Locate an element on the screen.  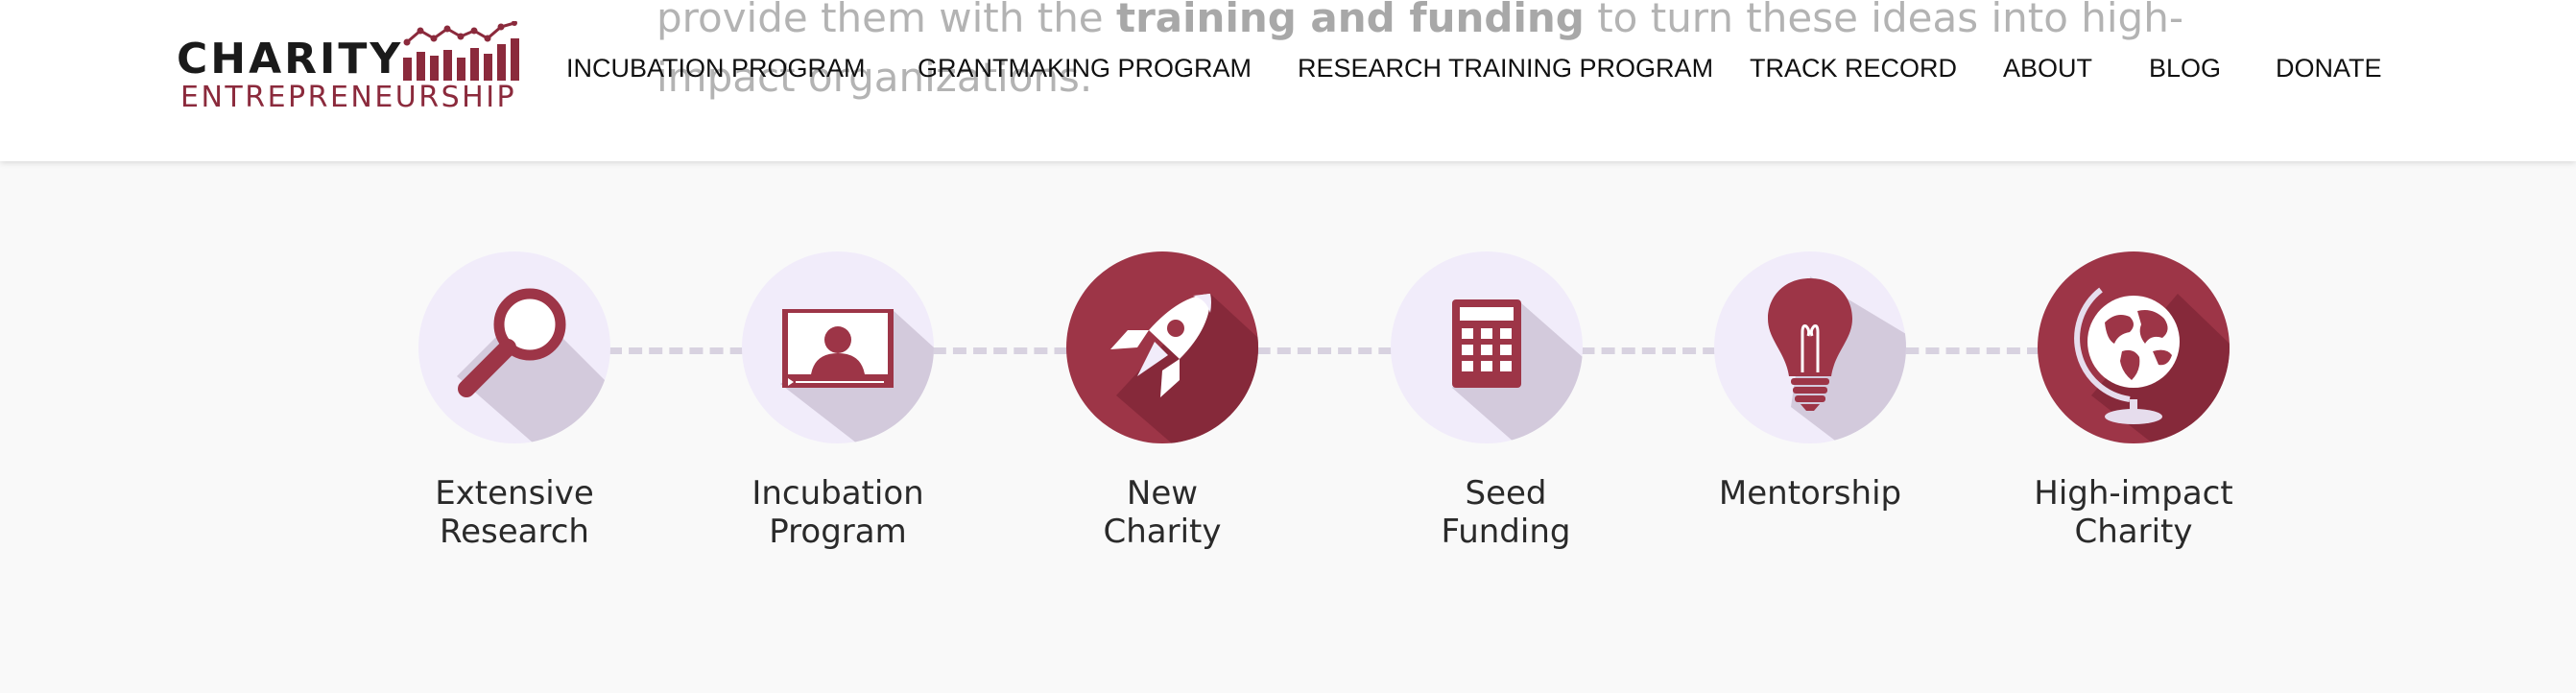
logo-text-charity: CHARITY is located at coordinates (290, 59).